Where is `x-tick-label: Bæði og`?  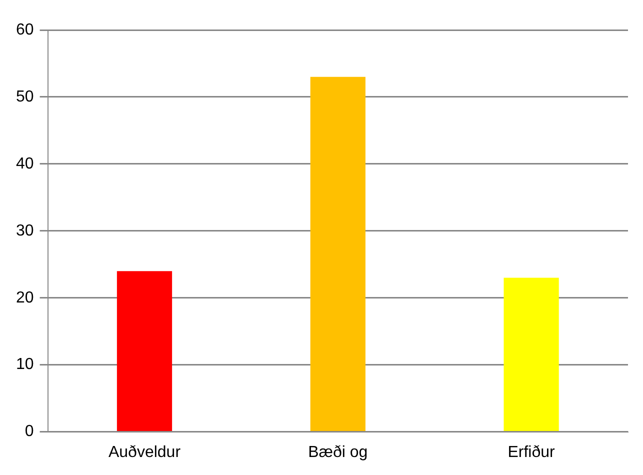
x-tick-label: Bæði og is located at coordinates (338, 452).